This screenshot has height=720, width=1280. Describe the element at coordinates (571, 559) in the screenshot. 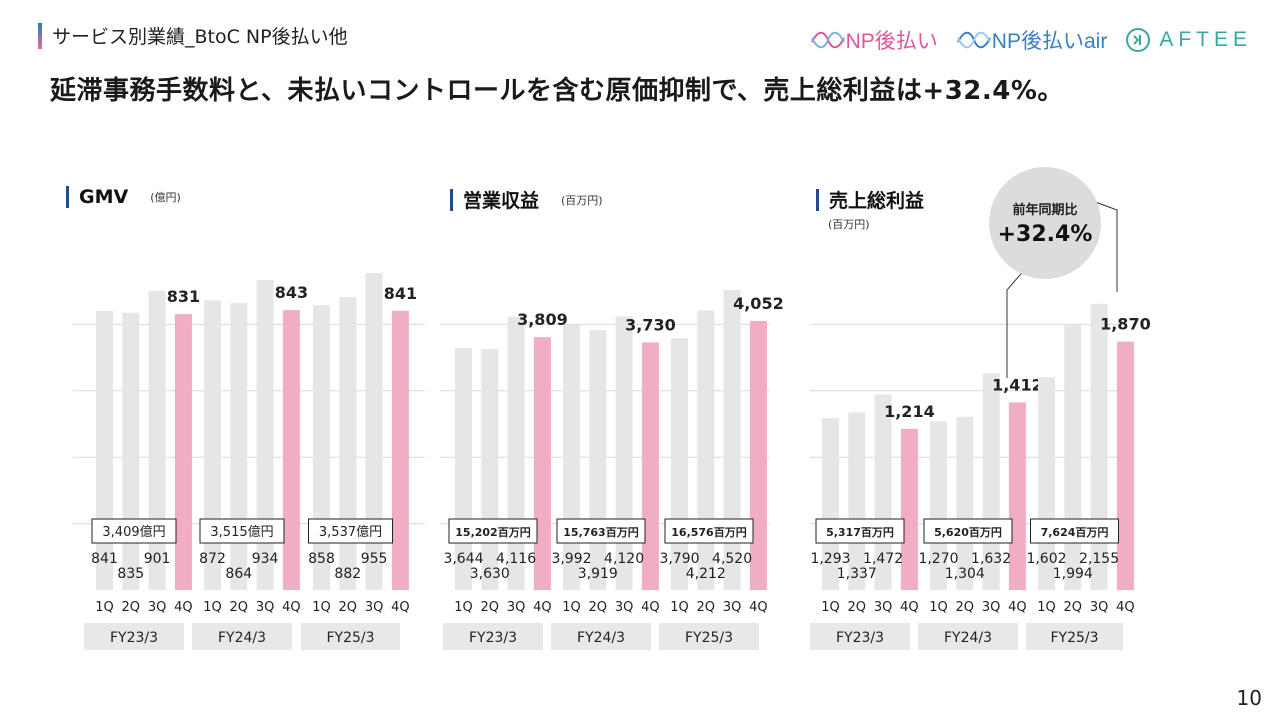

I see `data-label: 3,992` at that location.